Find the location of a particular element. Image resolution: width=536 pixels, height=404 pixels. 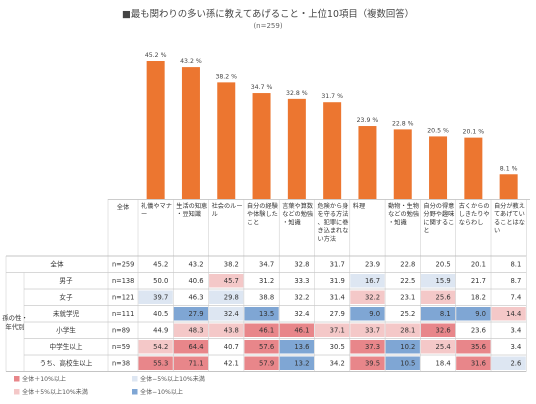

legend-label: 全体−10%以上 is located at coordinates (161, 392).